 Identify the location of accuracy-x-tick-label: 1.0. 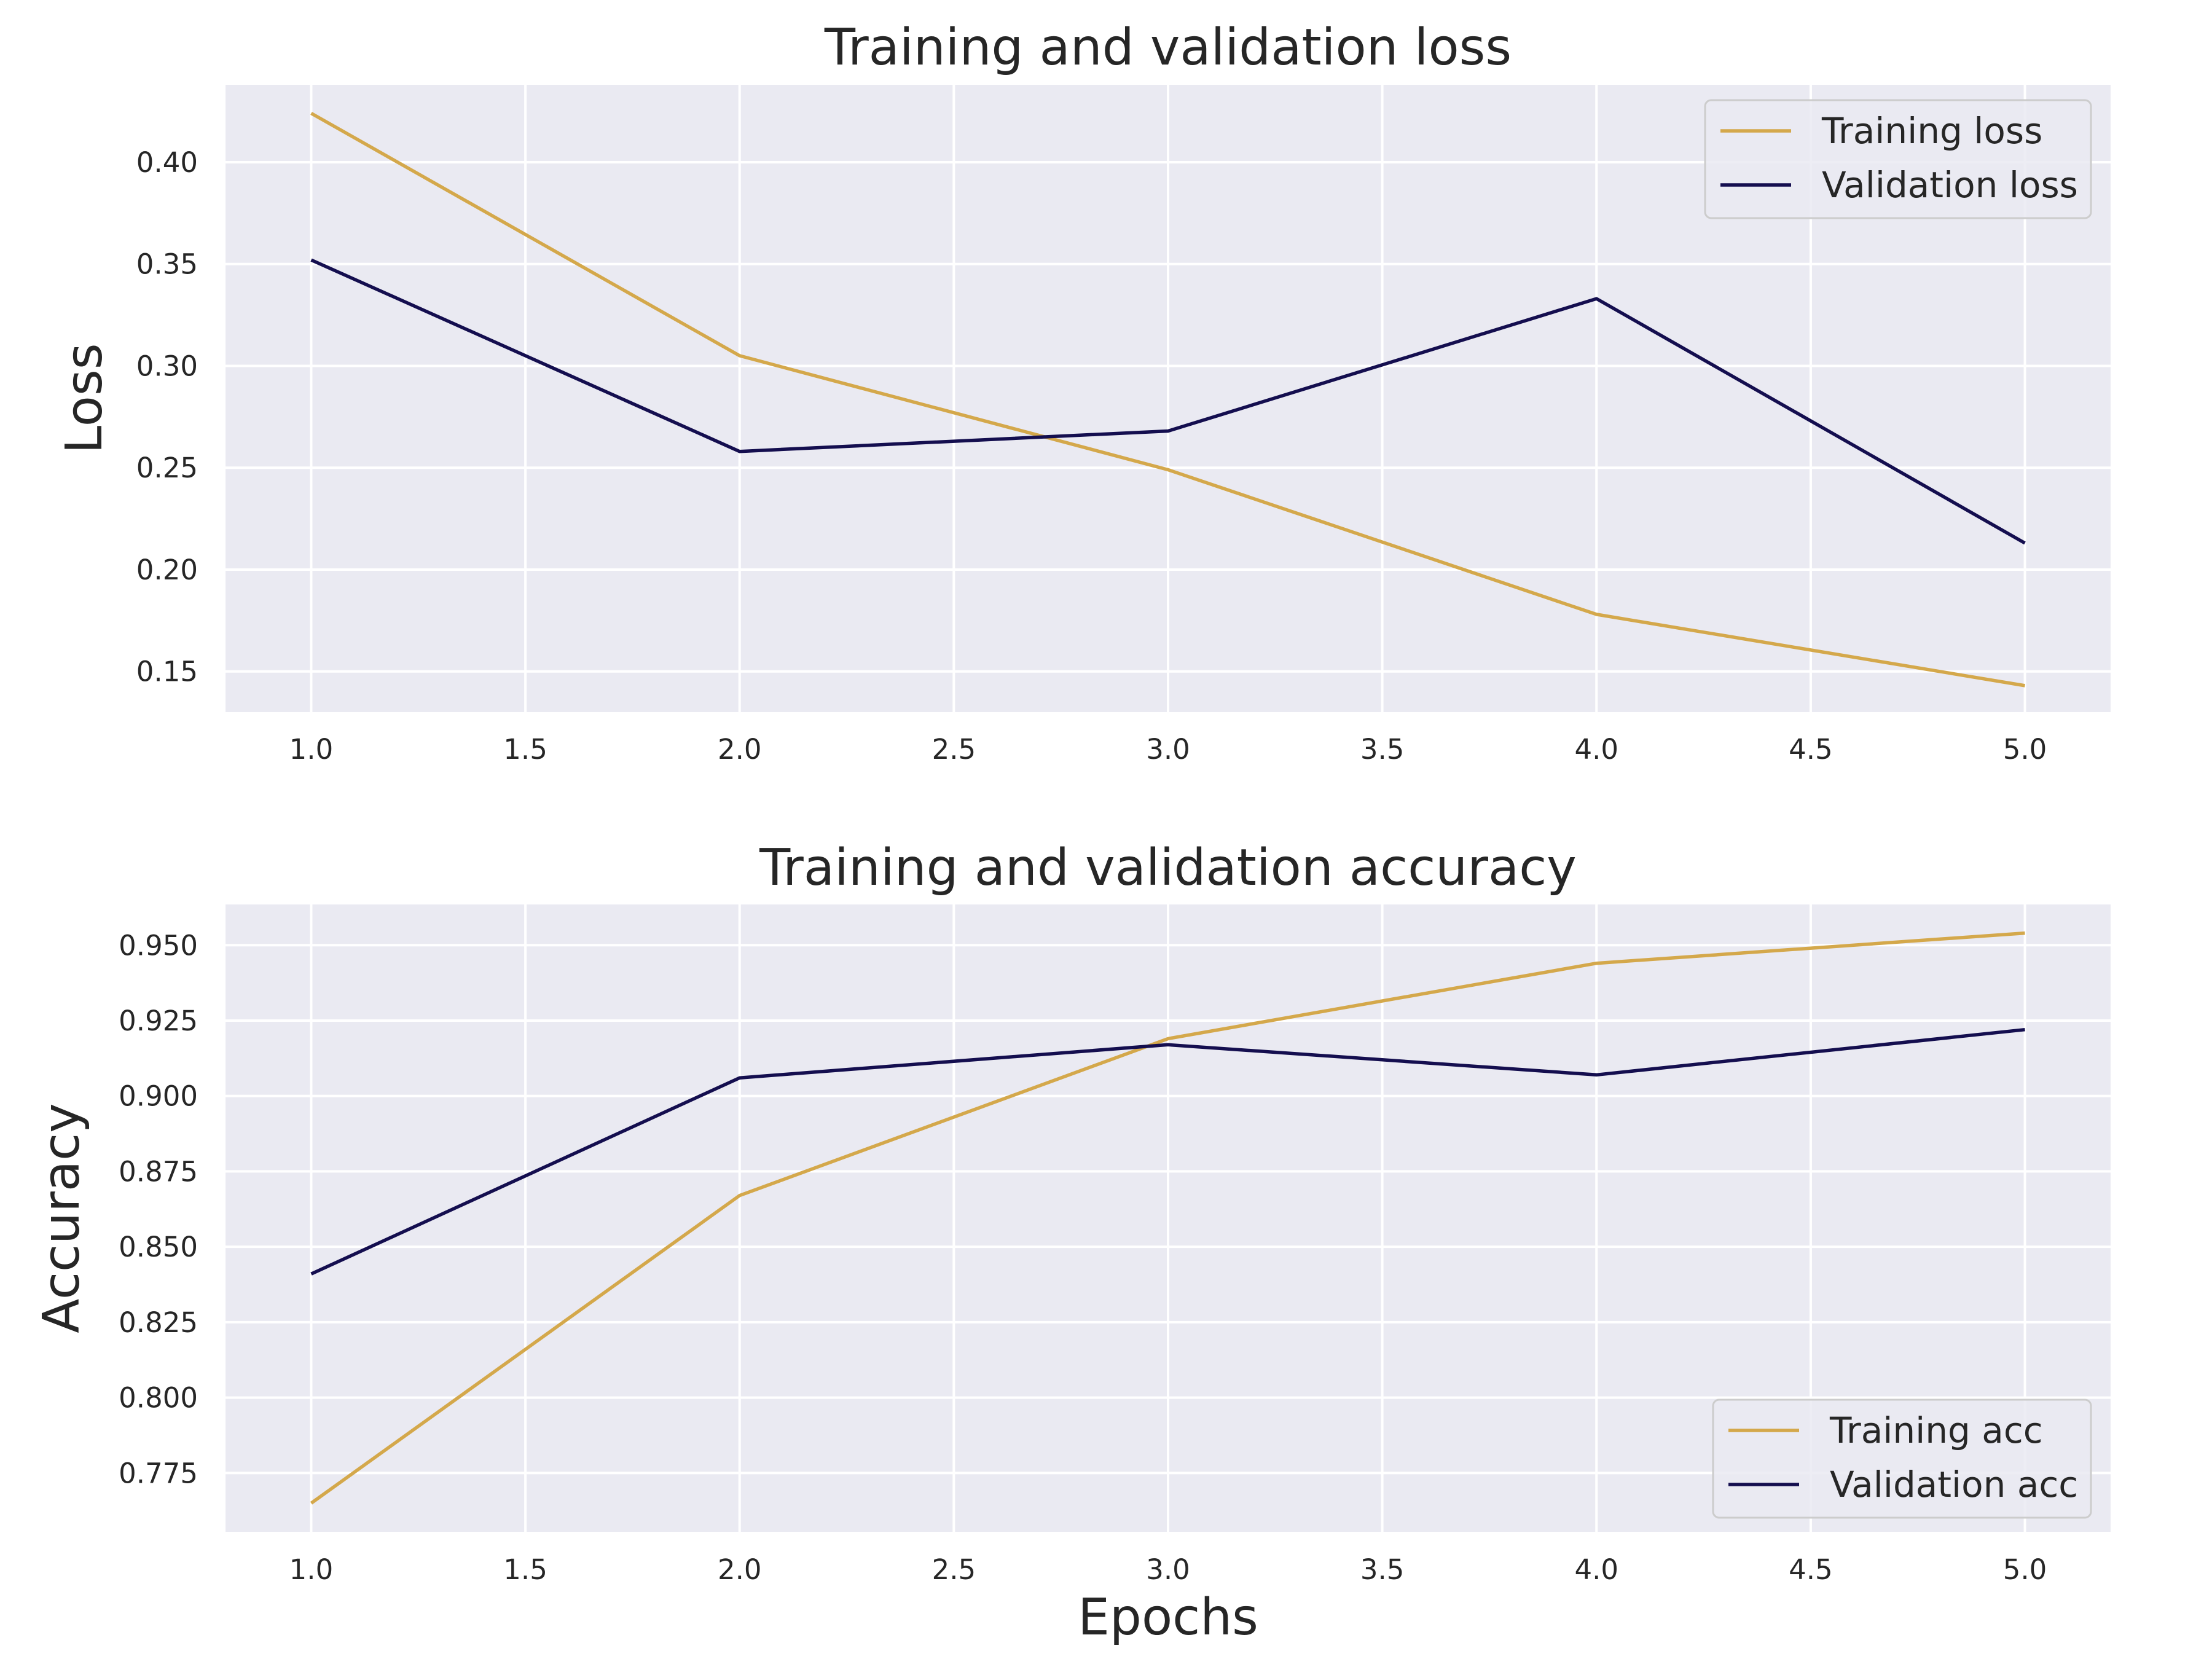
(311, 1569).